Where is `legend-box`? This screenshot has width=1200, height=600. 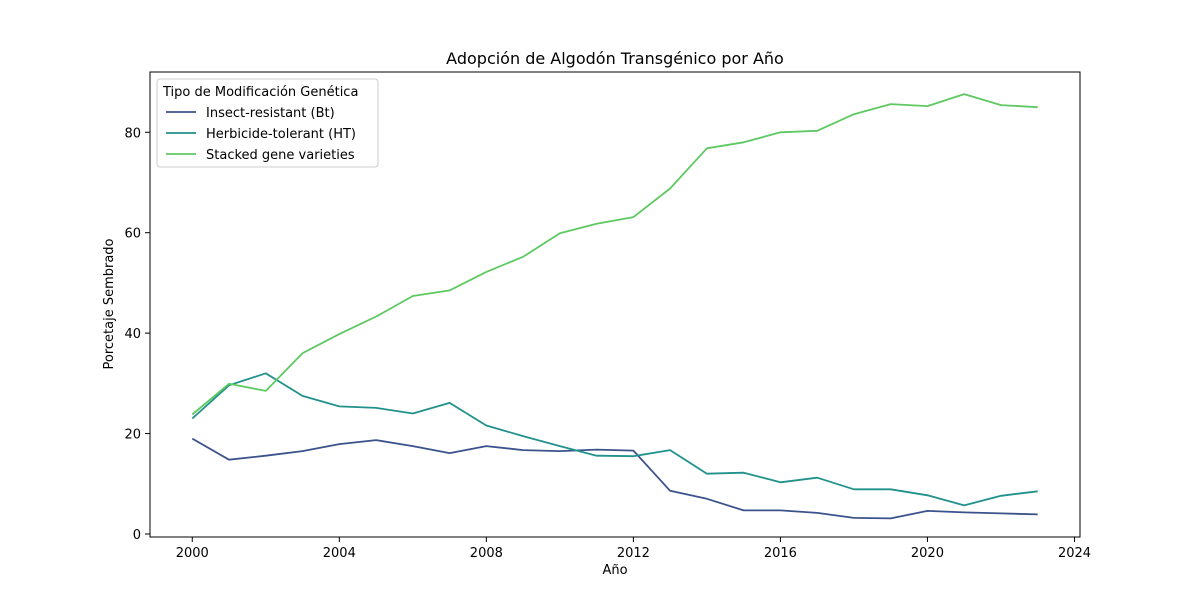 legend-box is located at coordinates (267, 123).